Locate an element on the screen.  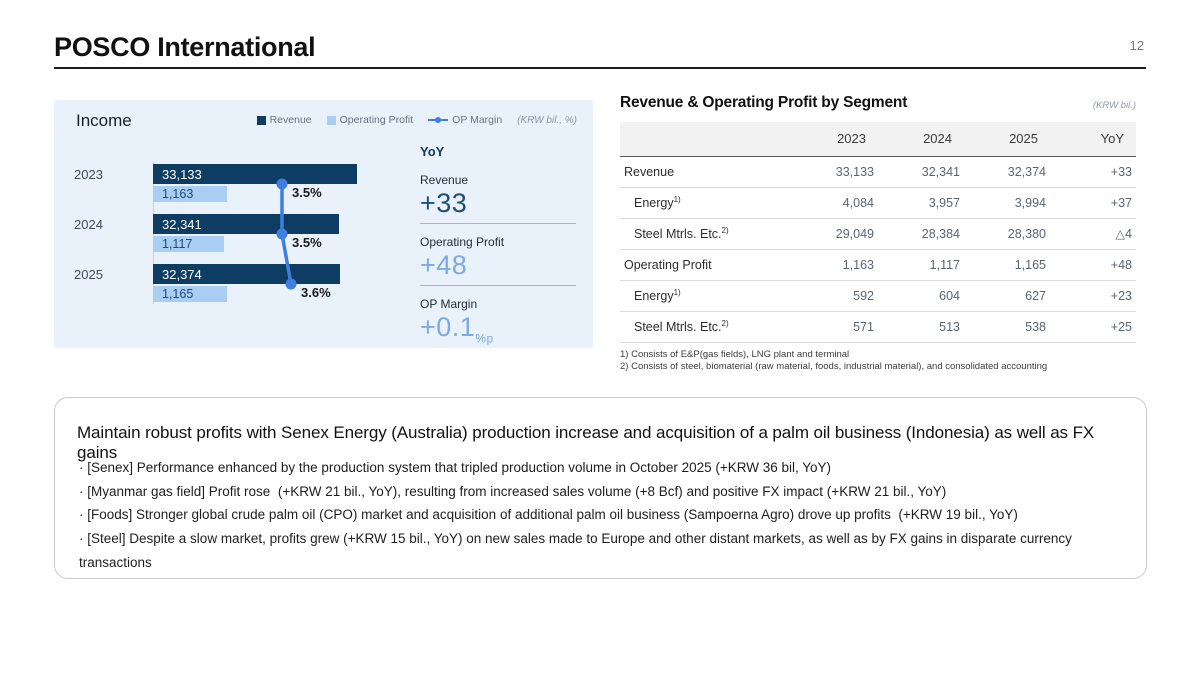
cell-value: +25 is located at coordinates (1093, 327).